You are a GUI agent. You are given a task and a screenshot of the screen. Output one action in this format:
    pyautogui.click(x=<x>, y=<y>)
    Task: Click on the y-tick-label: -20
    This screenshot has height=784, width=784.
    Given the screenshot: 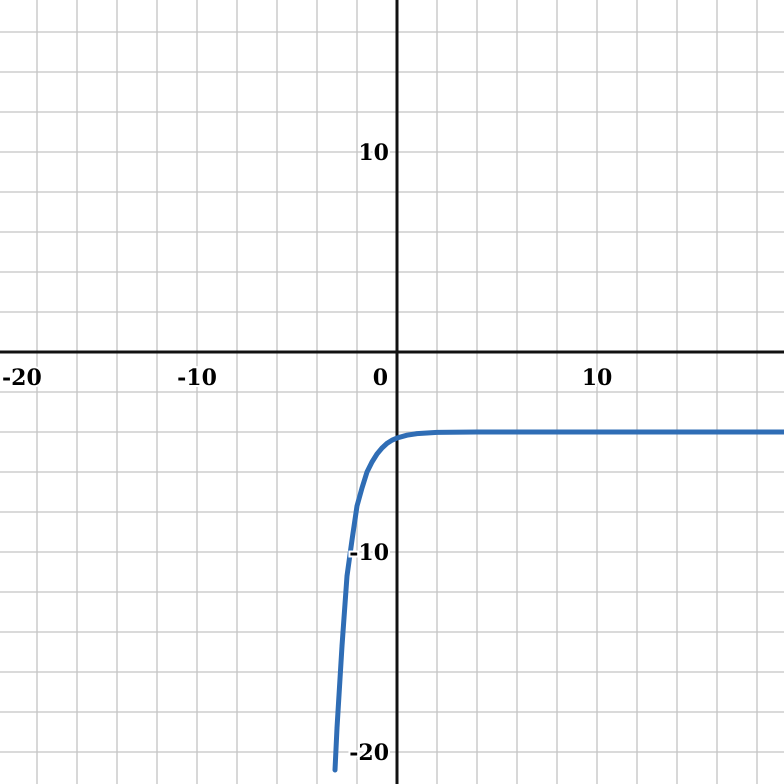 What is the action you would take?
    pyautogui.click(x=369, y=753)
    